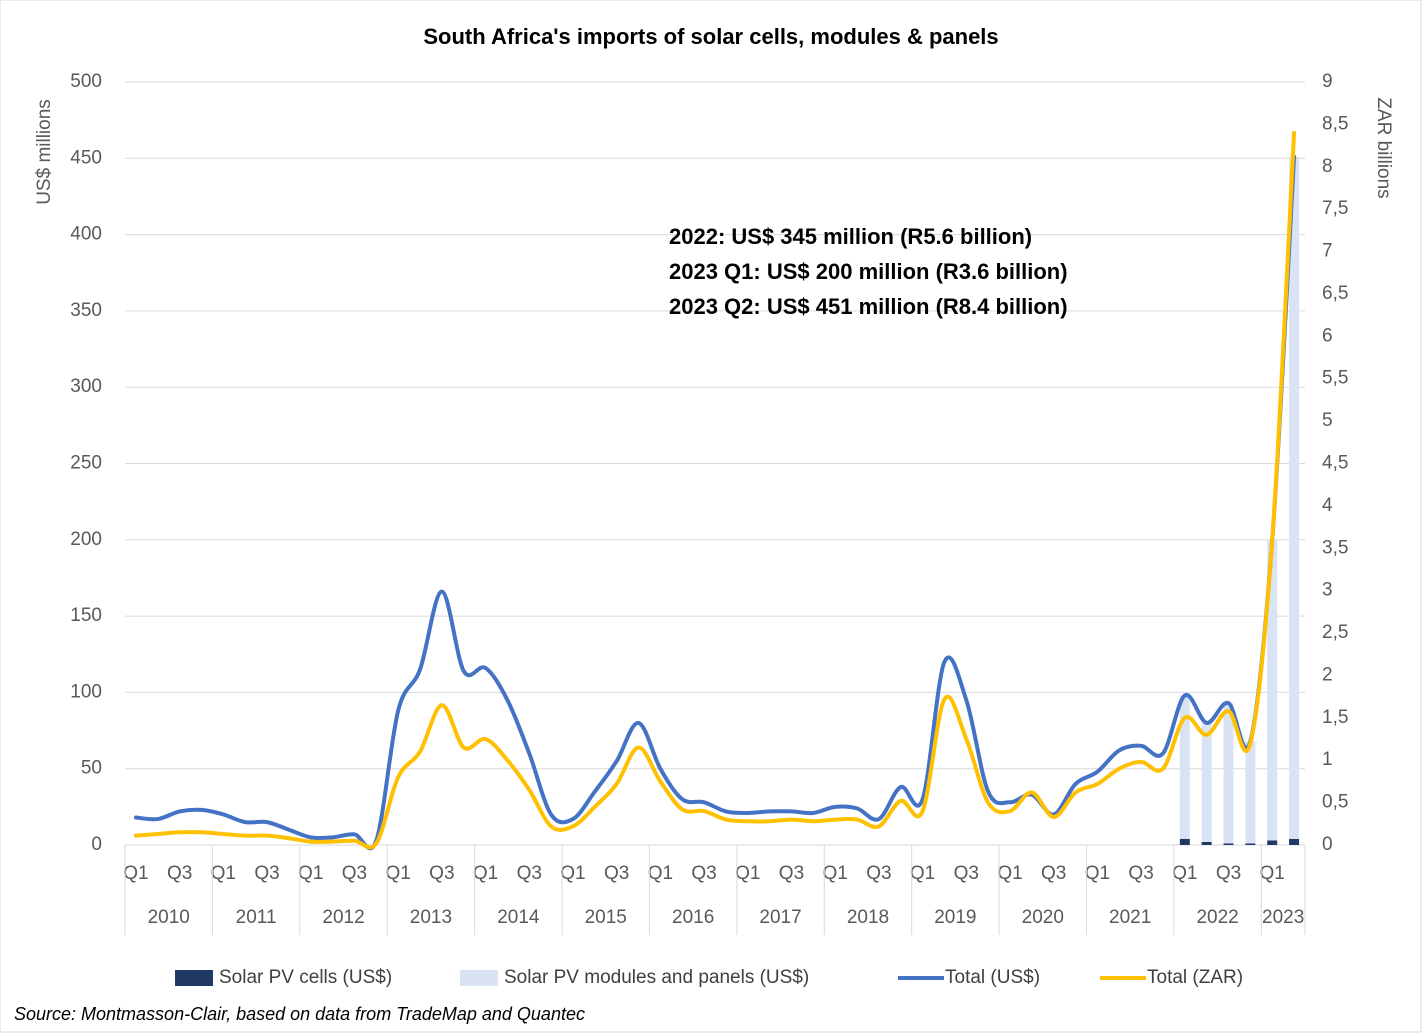 This screenshot has width=1422, height=1033. What do you see at coordinates (1327, 335) in the screenshot?
I see `y2-tick-label: 6` at bounding box center [1327, 335].